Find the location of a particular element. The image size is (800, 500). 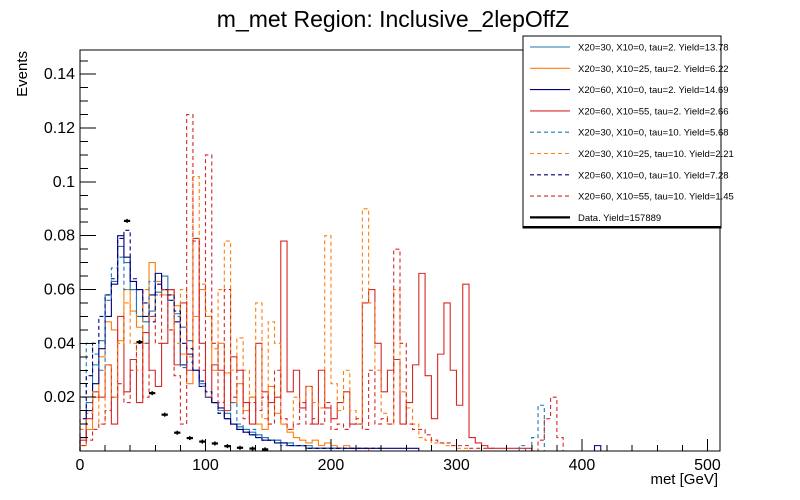

legend-label-7: X20=60, X10=0, tau=10. Yield=7.28 is located at coordinates (653, 175).